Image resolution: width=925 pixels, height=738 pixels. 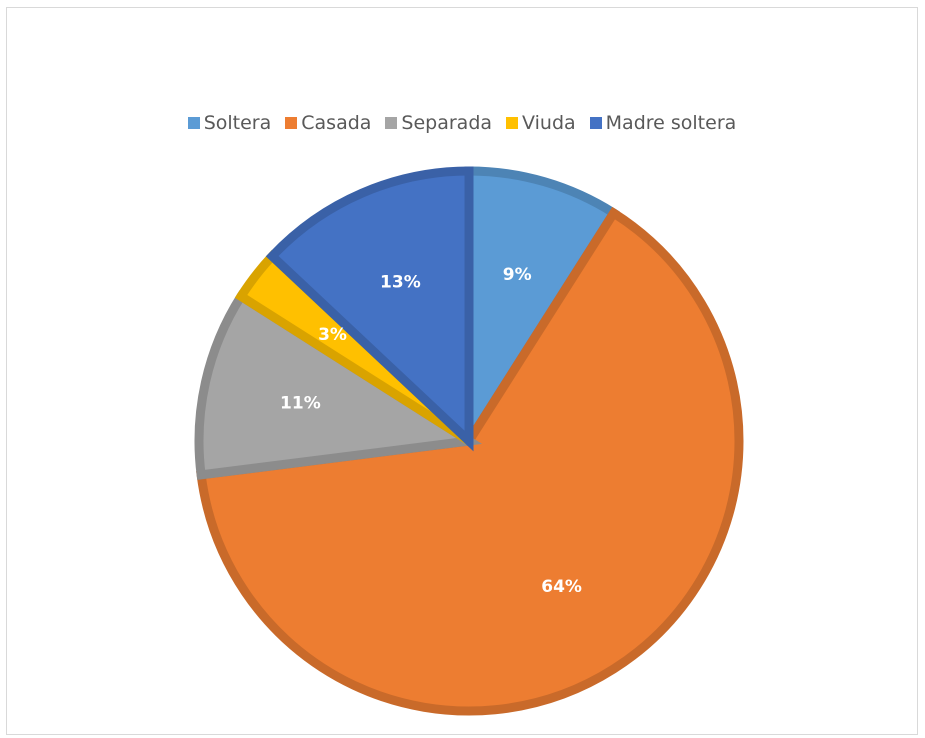 What do you see at coordinates (237, 123) in the screenshot?
I see `legend-label-soltera: Soltera` at bounding box center [237, 123].